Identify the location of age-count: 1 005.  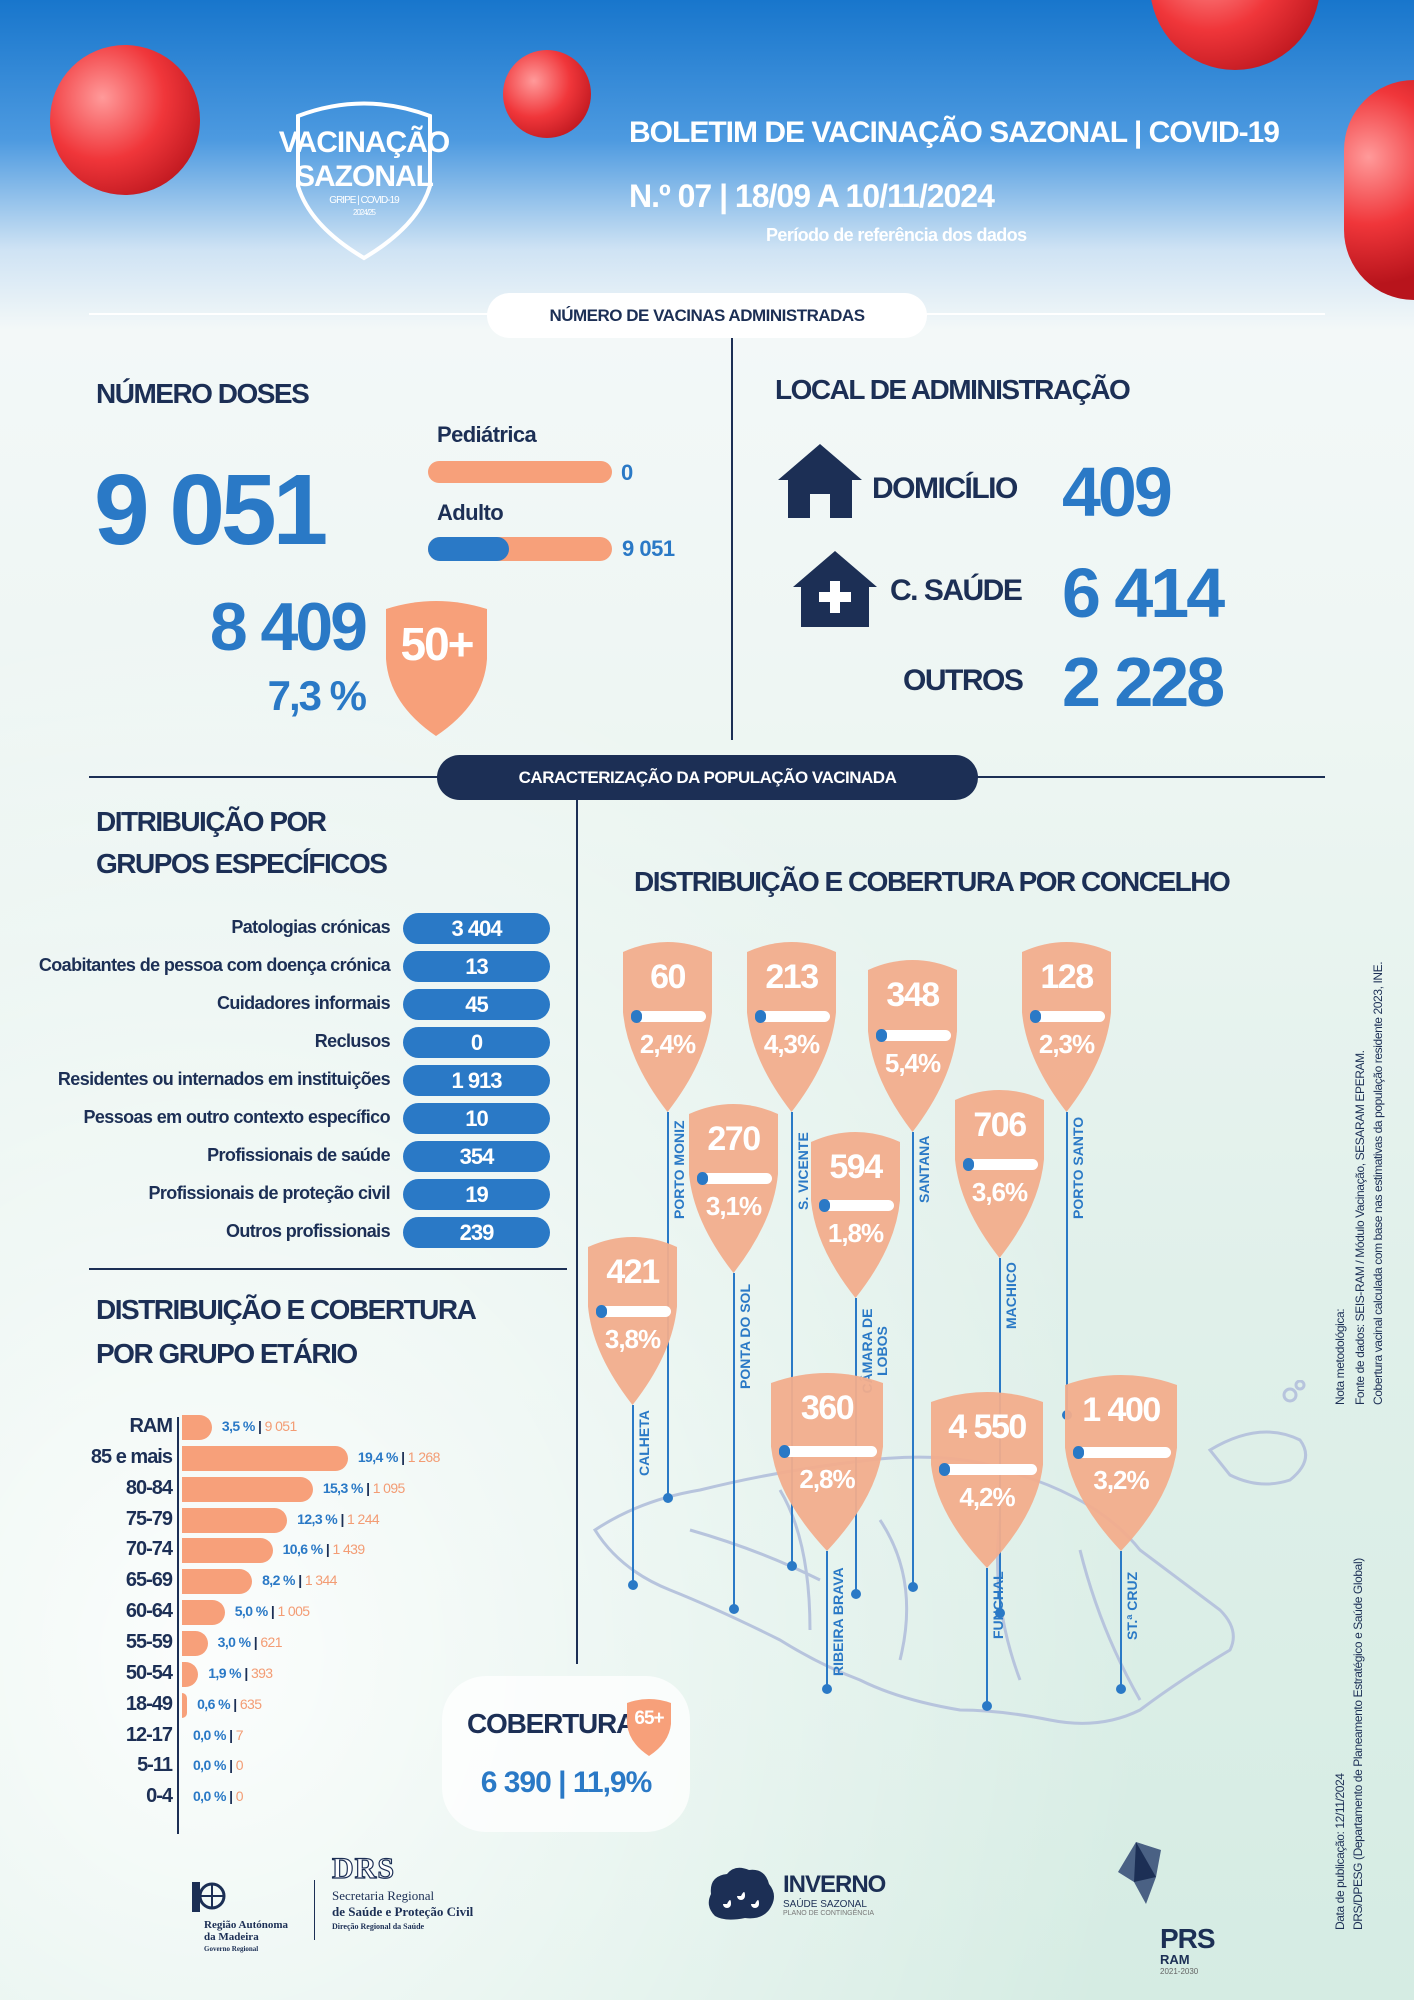
(293, 1611).